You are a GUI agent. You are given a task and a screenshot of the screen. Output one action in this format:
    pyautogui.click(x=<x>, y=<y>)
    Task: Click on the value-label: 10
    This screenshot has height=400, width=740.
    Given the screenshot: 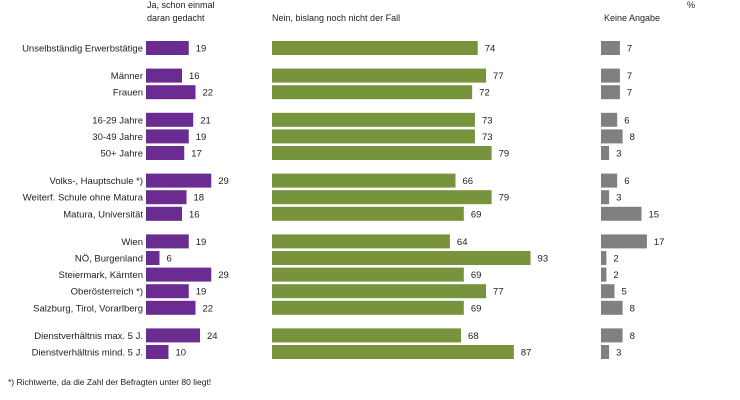 What is the action you would take?
    pyautogui.click(x=181, y=353)
    